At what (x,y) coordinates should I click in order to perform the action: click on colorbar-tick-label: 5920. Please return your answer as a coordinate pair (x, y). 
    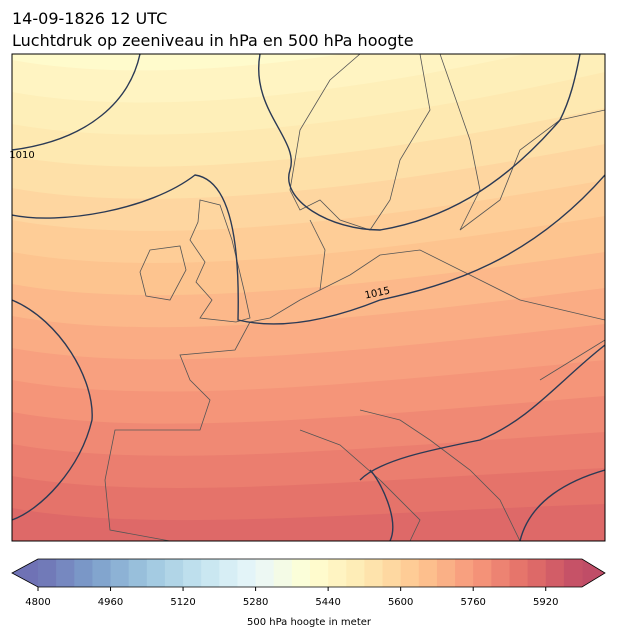
    Looking at the image, I should click on (545, 602).